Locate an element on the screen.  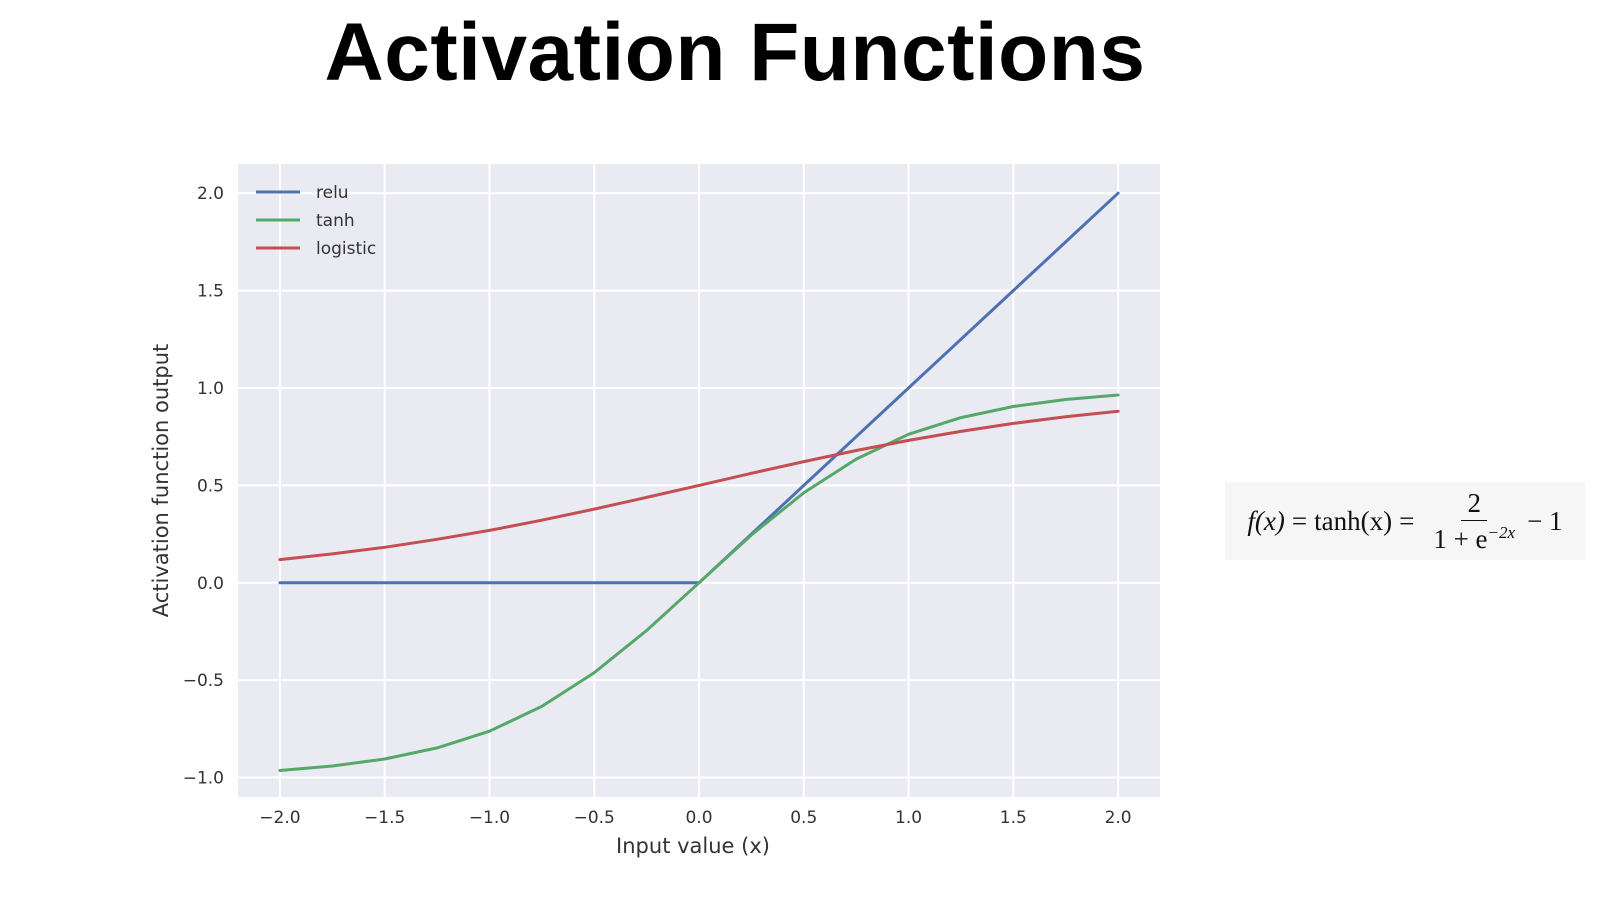
series-line-logistic is located at coordinates (699, 485).